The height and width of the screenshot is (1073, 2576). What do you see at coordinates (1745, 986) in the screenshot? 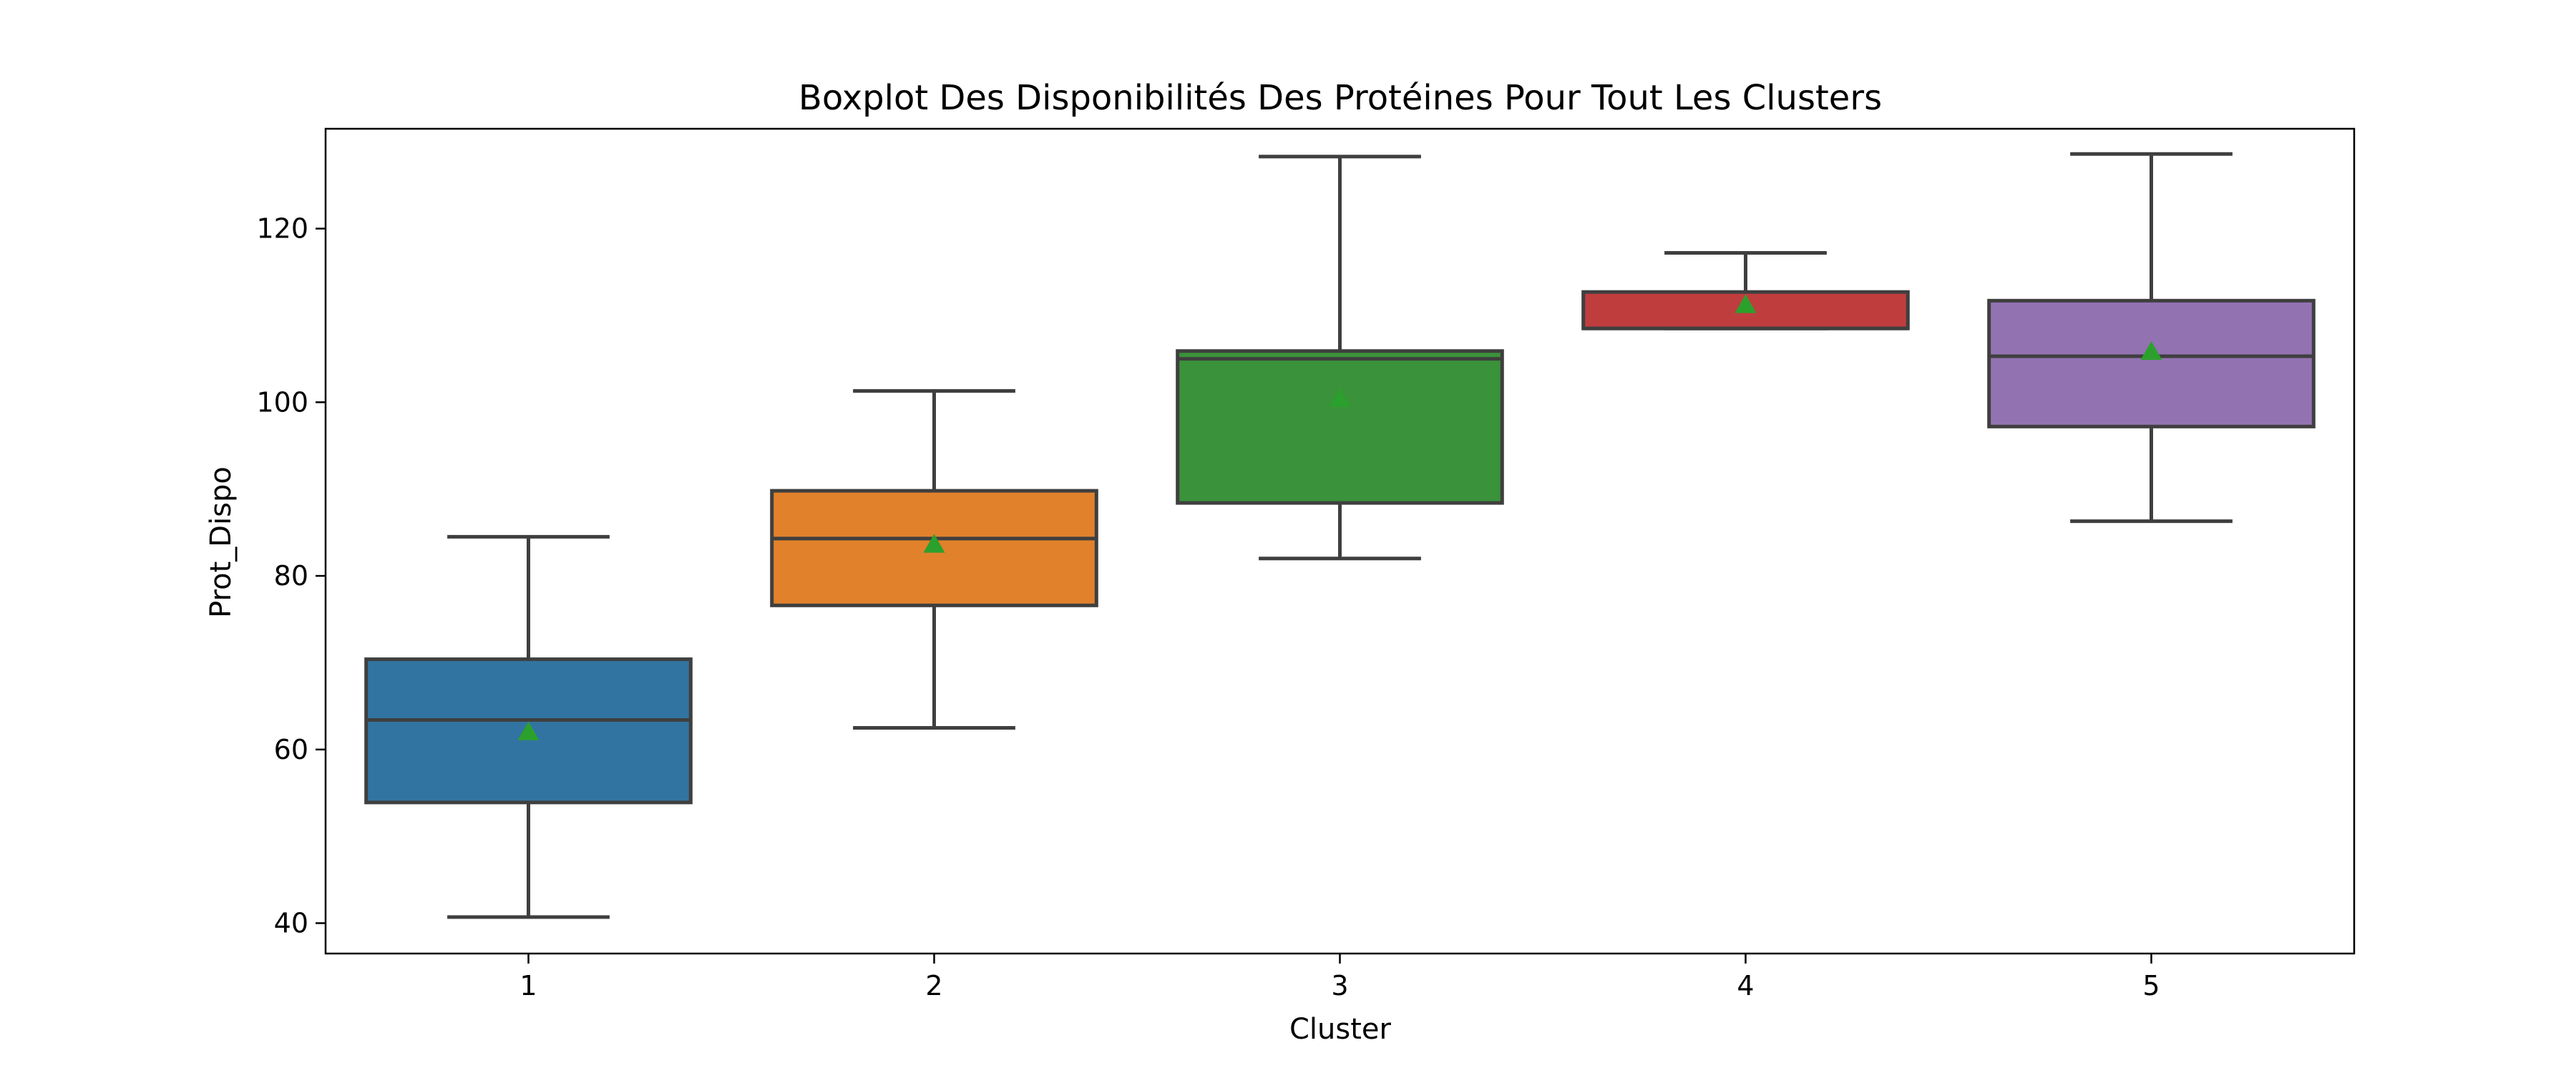
I see `x-tick-label: 4` at bounding box center [1745, 986].